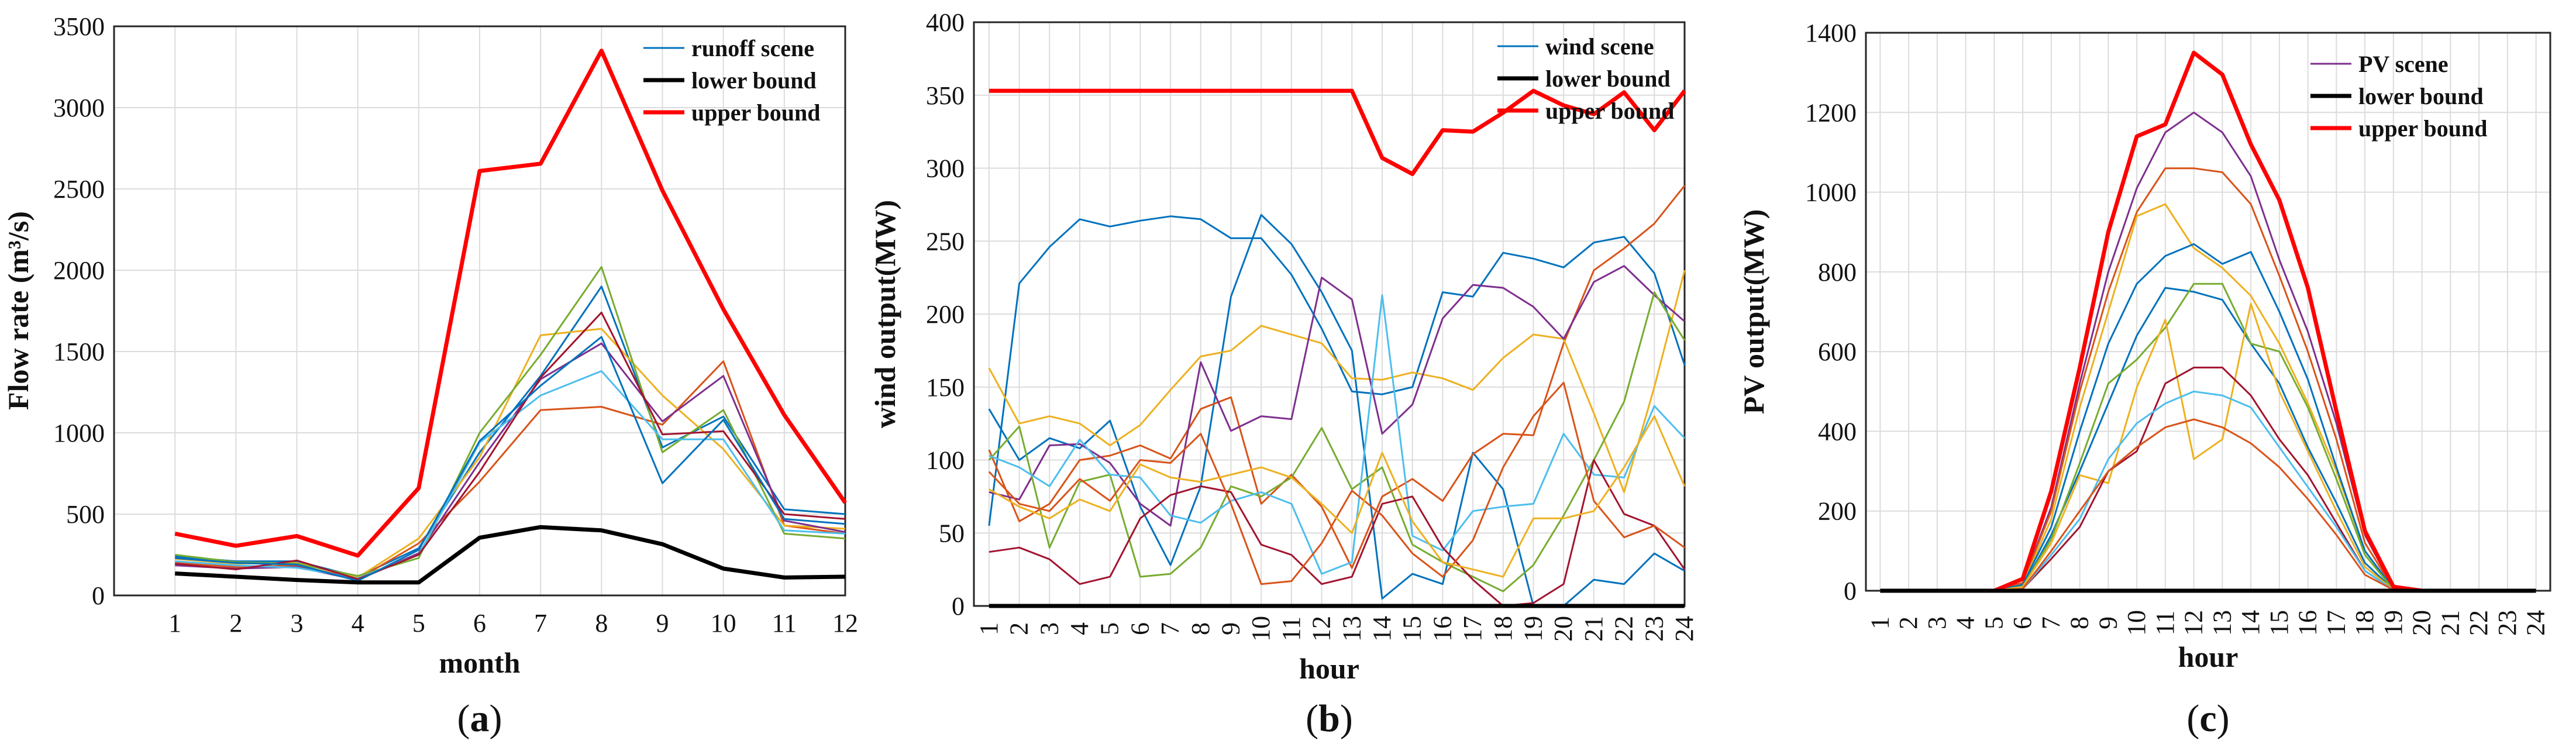  What do you see at coordinates (945, 388) in the screenshot?
I see `y-tick-label: 150` at bounding box center [945, 388].